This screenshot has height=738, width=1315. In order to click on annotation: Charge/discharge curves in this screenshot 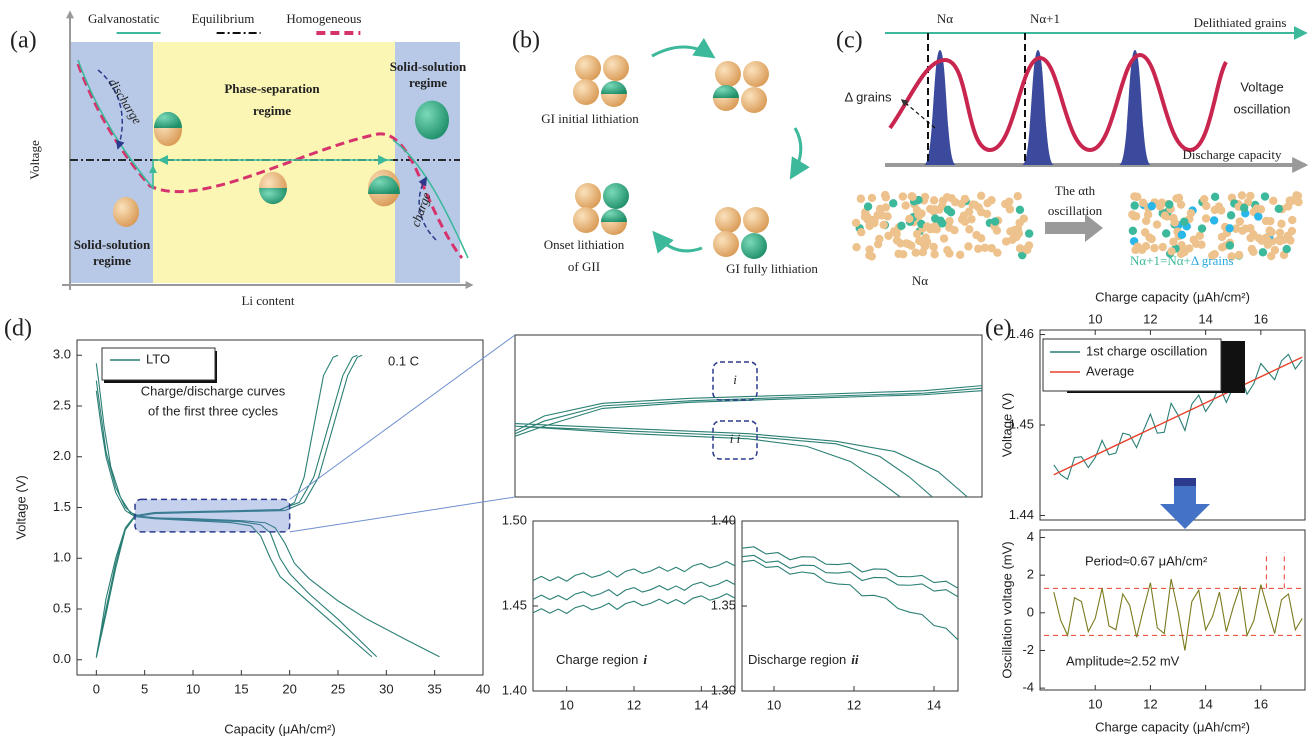, I will do `click(213, 390)`.